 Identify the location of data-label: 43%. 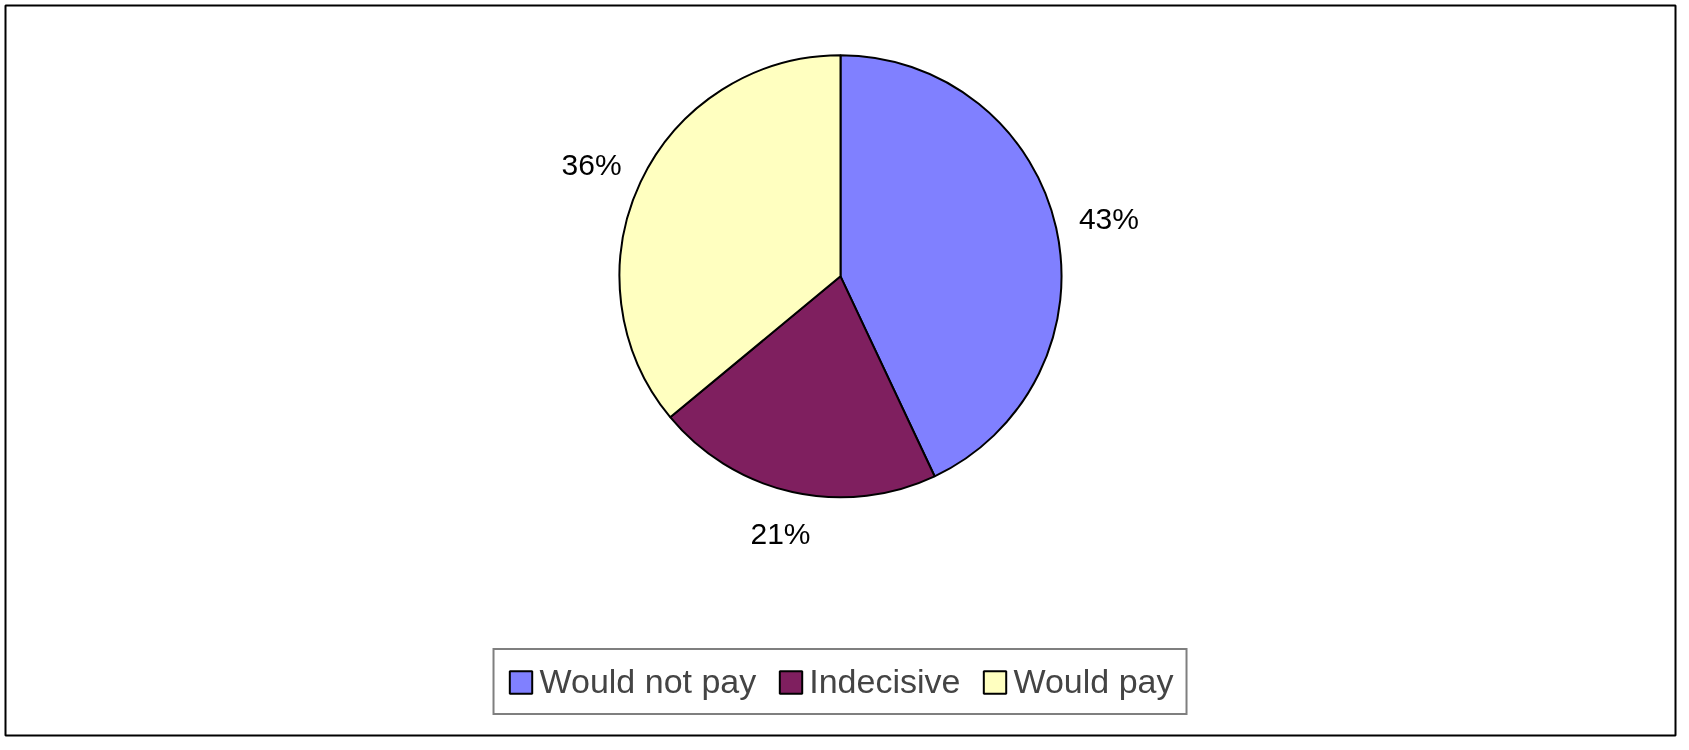
(1108, 219).